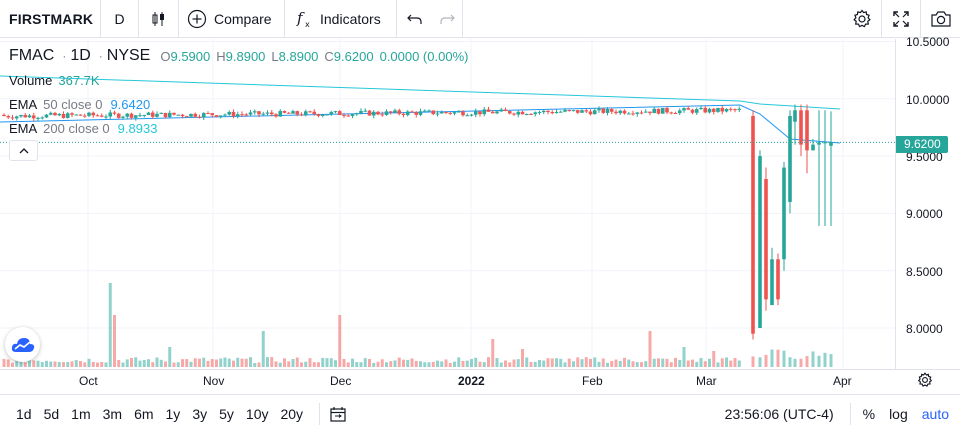 This screenshot has height=433, width=960. Describe the element at coordinates (901, 19) in the screenshot. I see `fullscreen-button` at that location.